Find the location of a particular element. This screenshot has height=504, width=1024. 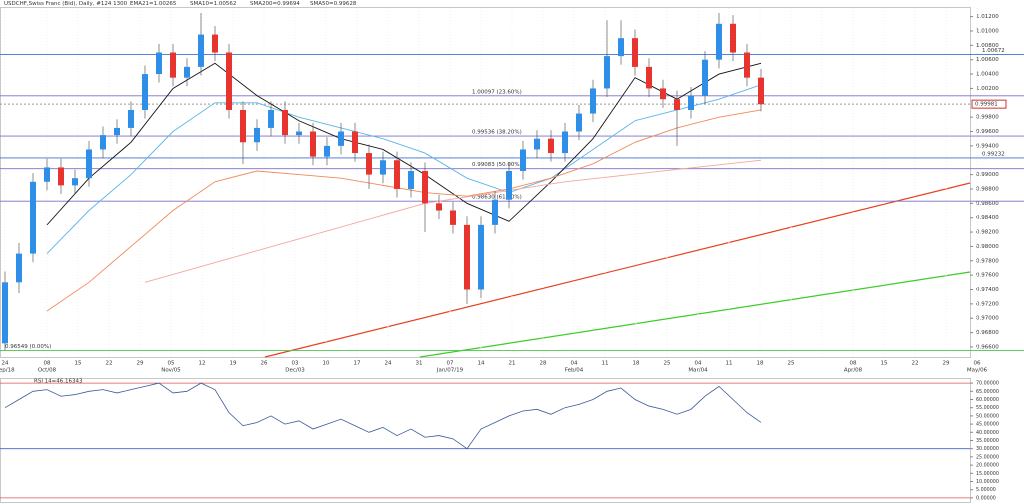

x-tick-label: 05 is located at coordinates (171, 364).